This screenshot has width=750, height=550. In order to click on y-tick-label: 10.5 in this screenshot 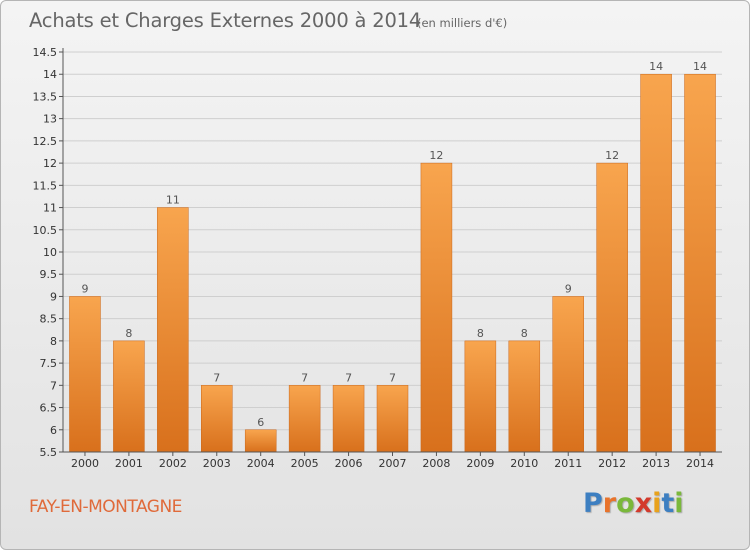, I will do `click(45, 230)`.